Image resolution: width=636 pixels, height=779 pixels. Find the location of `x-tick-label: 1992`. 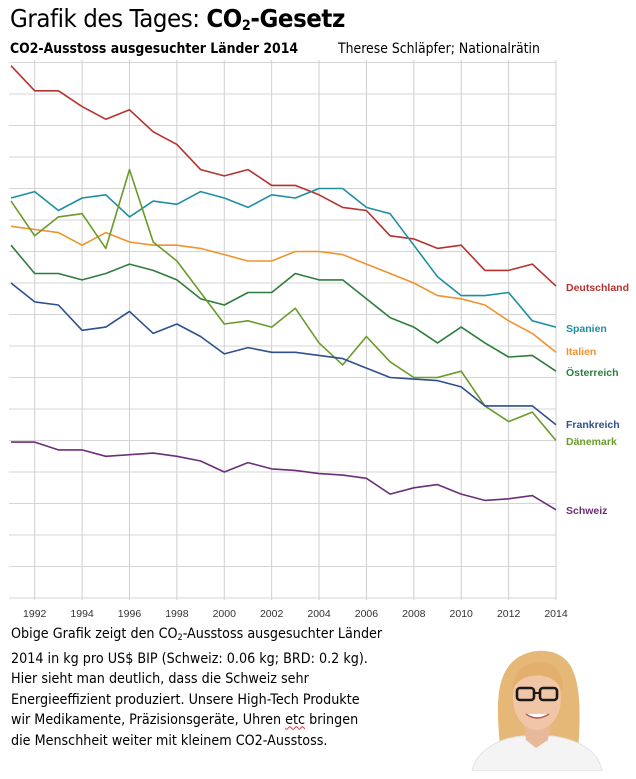

x-tick-label: 1992 is located at coordinates (35, 614).